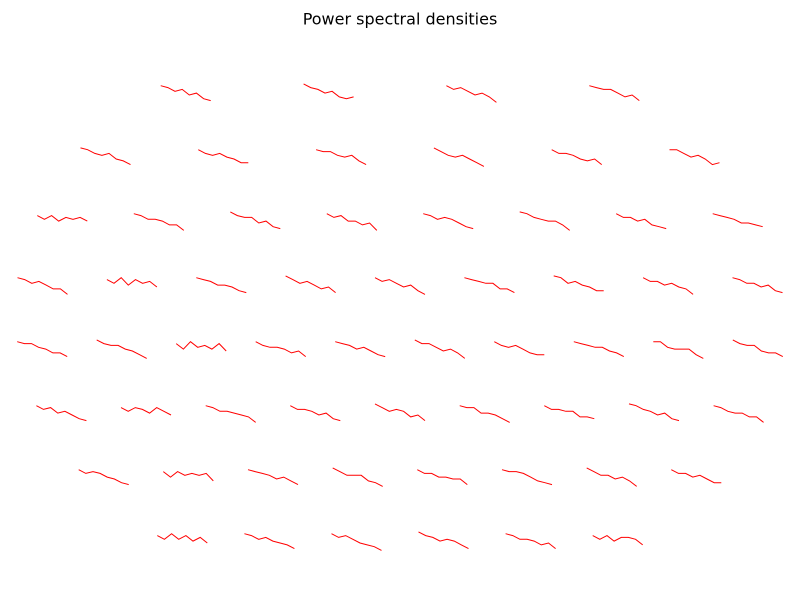 The height and width of the screenshot is (600, 800). I want to click on chart-title: Power spectral densities, so click(400, 19).